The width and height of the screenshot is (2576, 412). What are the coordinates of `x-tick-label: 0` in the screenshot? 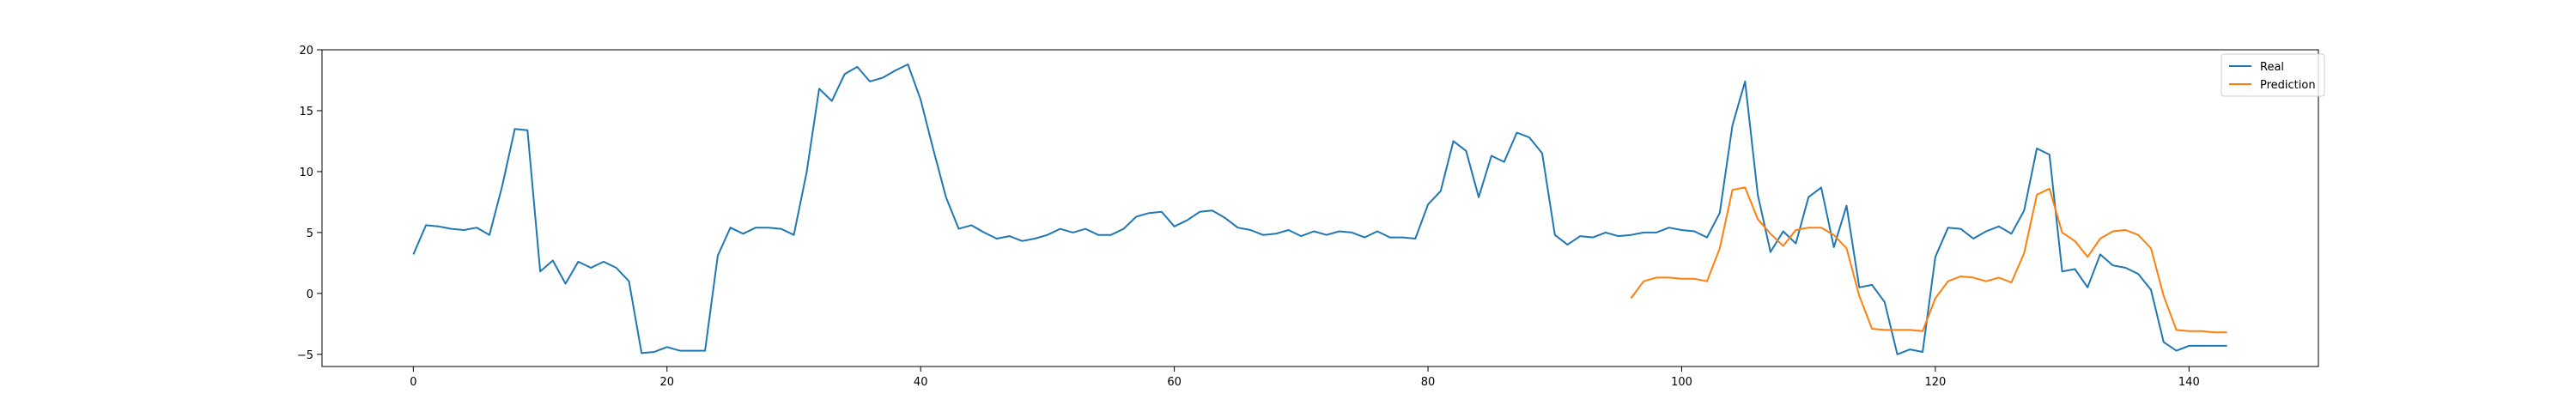 It's located at (413, 382).